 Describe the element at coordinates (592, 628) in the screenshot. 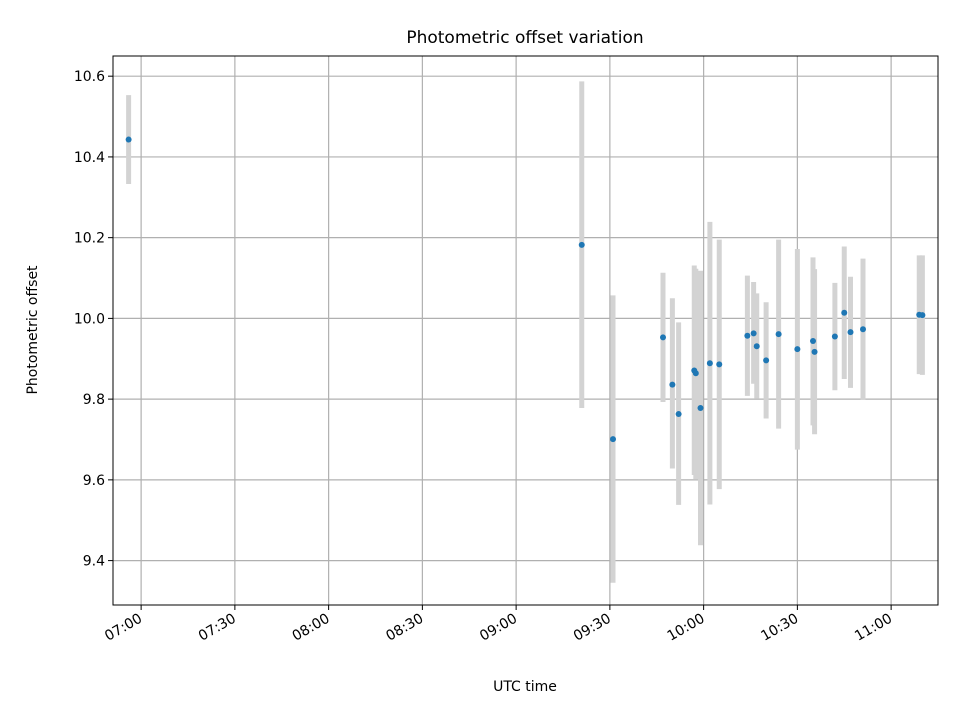

I see `x-tick-label: 09:30` at that location.